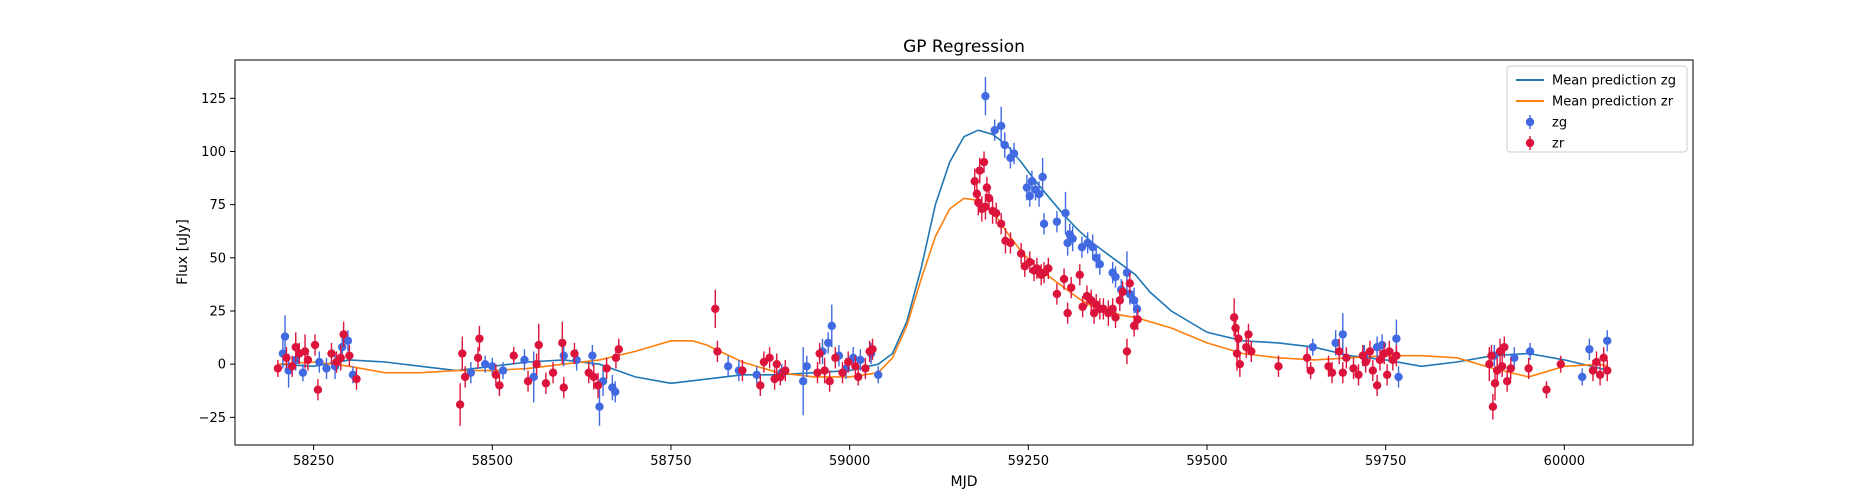 Image resolution: width=1875 pixels, height=504 pixels. Describe the element at coordinates (222, 365) in the screenshot. I see `y-tick-label: 0` at that location.